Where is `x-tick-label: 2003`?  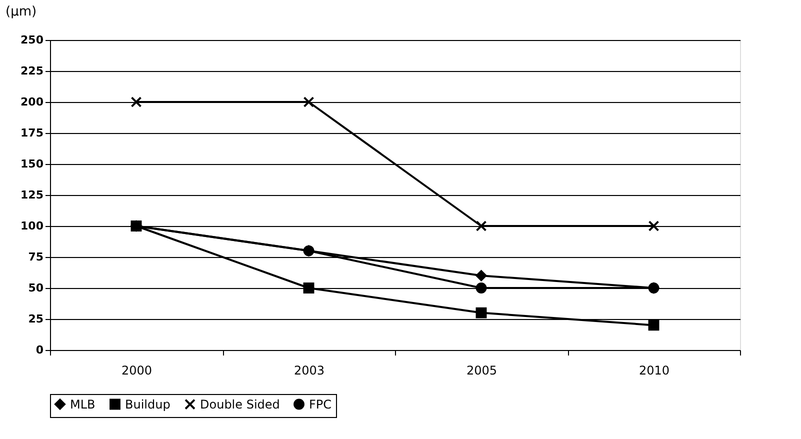 x-tick-label: 2003 is located at coordinates (309, 371).